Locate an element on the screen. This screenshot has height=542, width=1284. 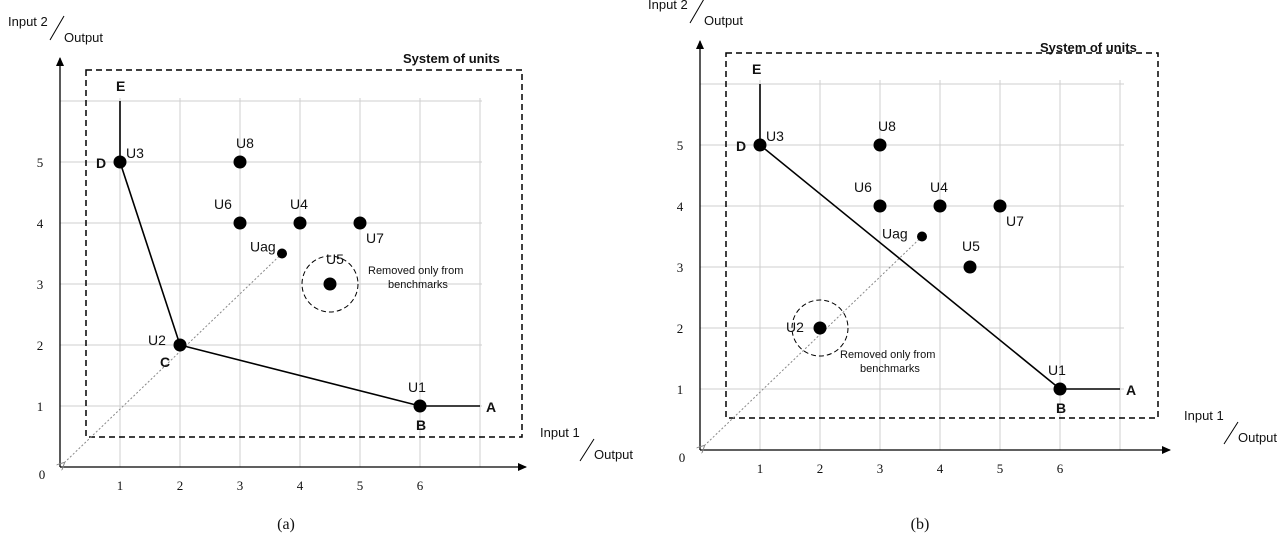
frontier-label-c: C is located at coordinates (165, 362).